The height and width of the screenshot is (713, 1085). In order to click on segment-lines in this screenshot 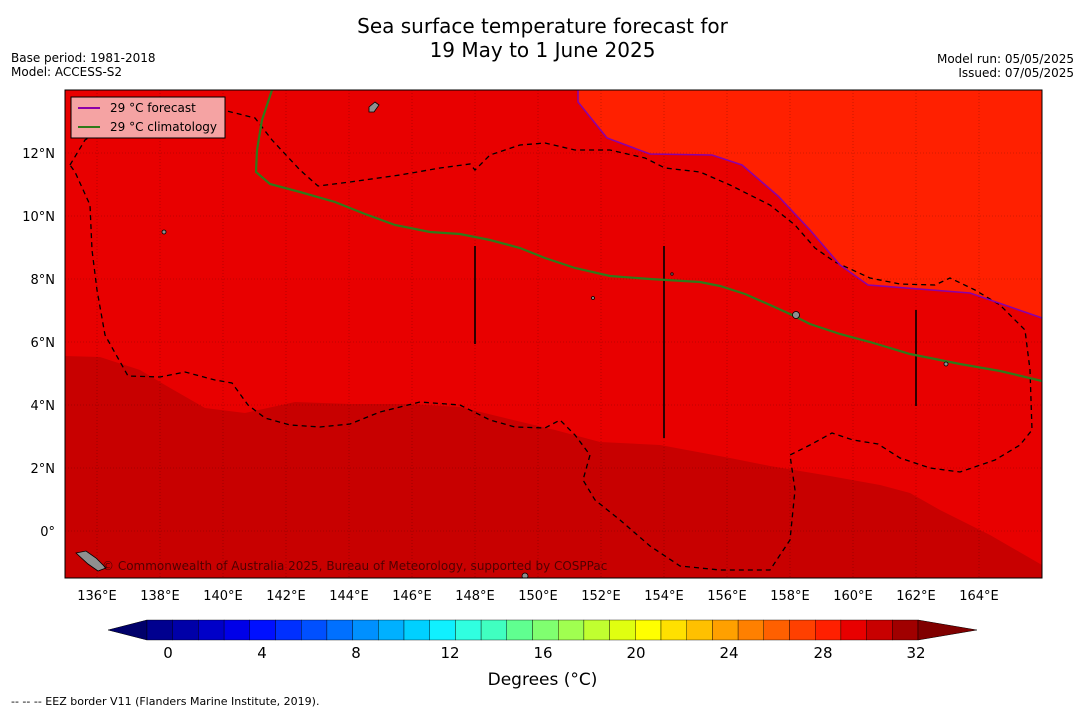, I will do `click(695, 342)`.